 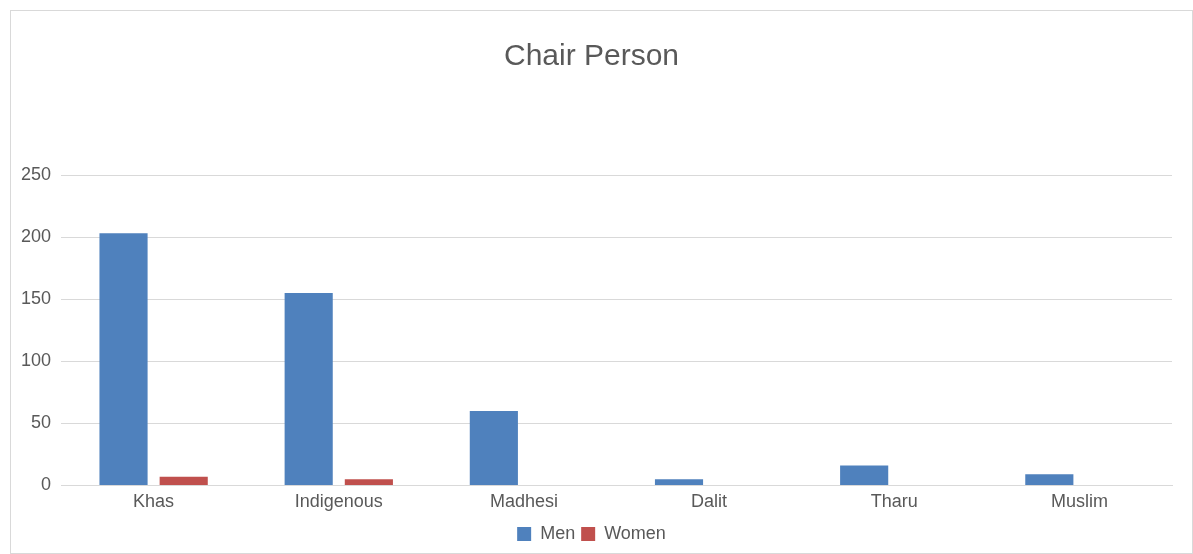 I want to click on y-tick-label: 0, so click(x=46, y=484).